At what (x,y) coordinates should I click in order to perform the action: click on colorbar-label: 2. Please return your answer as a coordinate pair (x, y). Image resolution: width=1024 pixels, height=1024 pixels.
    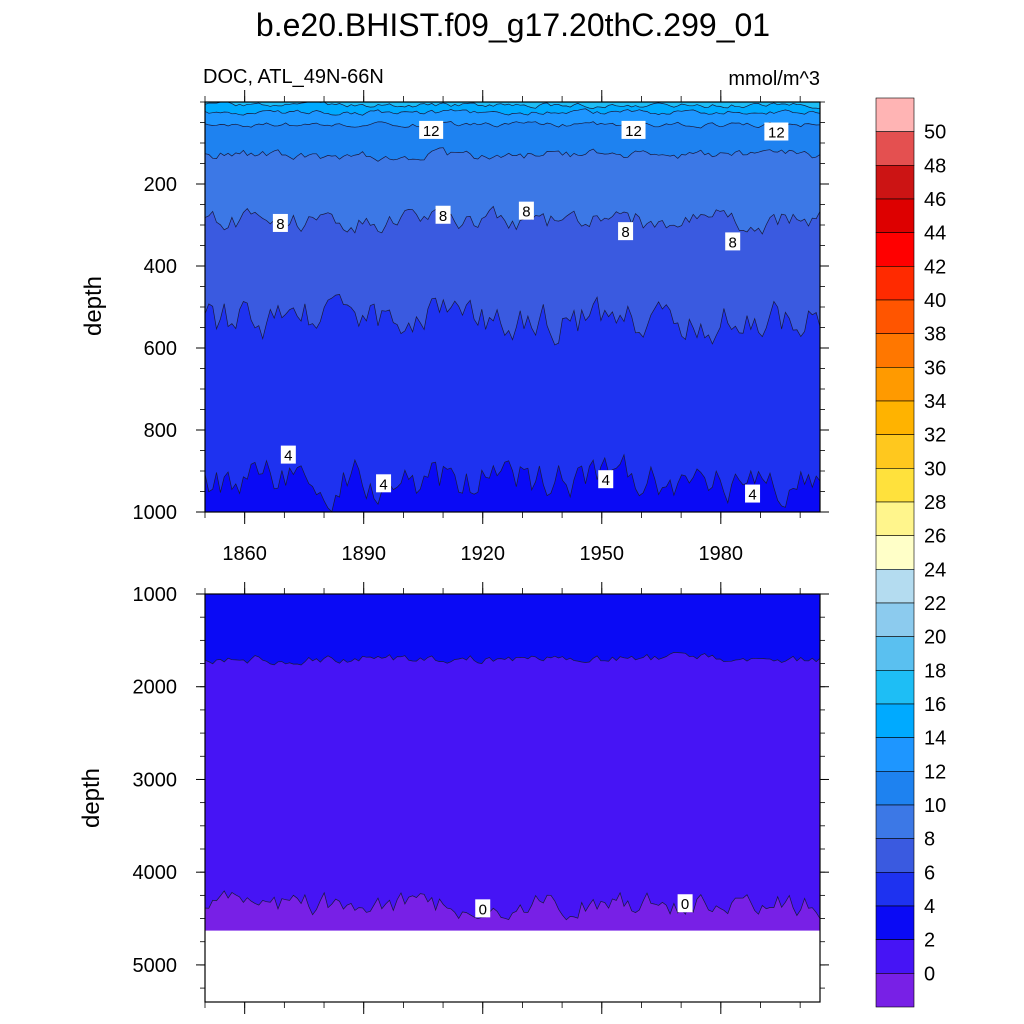
    Looking at the image, I should click on (929, 941).